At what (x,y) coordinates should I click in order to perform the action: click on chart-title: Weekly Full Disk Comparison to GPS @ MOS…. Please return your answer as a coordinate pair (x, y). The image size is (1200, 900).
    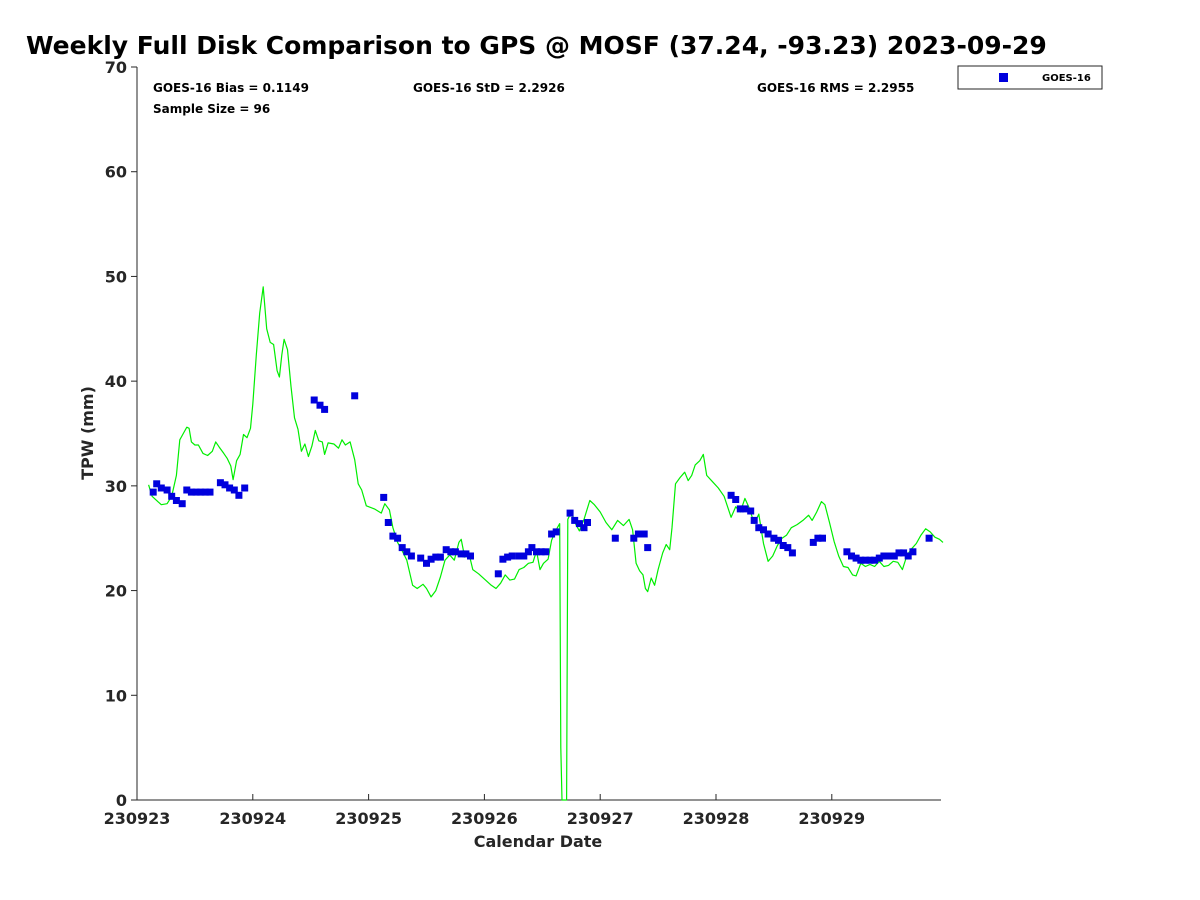
    Looking at the image, I should click on (536, 45).